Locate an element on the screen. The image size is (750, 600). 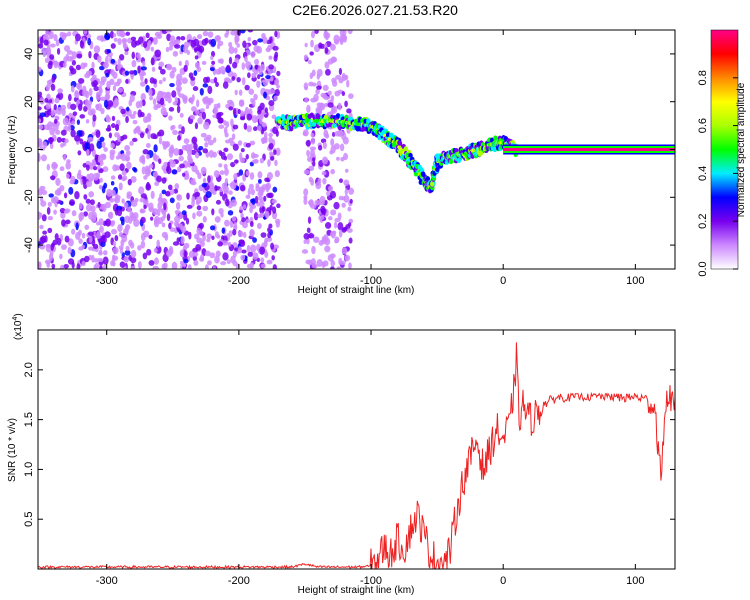
spectrogram-y-tick-label: 20 is located at coordinates (29, 102).